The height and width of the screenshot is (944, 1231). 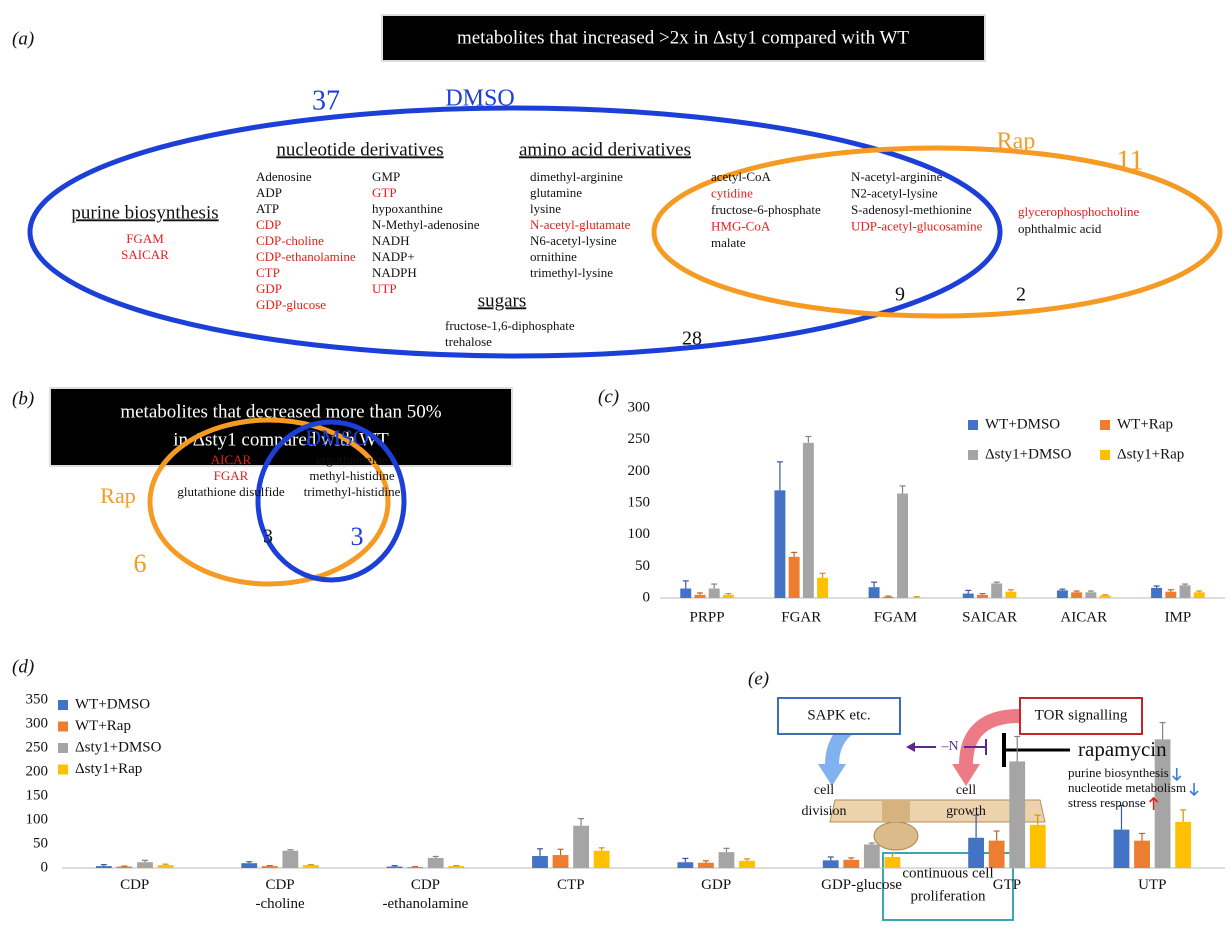 I want to click on metabolite: S-adenosyl-methionine, so click(x=911, y=209).